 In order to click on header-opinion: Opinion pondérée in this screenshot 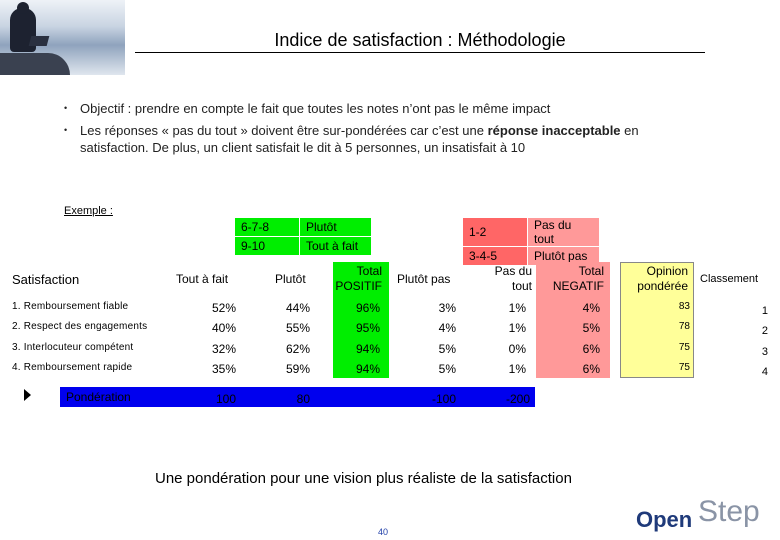, I will do `click(662, 278)`.